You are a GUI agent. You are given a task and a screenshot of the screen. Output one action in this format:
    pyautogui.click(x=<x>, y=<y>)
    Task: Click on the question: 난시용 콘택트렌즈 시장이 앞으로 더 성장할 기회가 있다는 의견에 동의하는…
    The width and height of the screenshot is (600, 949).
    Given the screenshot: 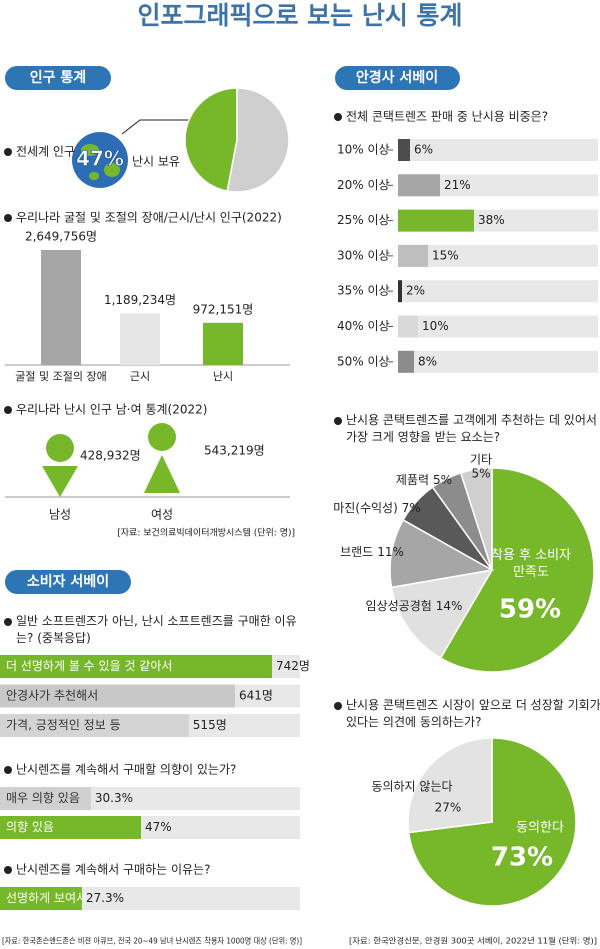 What is the action you would take?
    pyautogui.click(x=473, y=713)
    